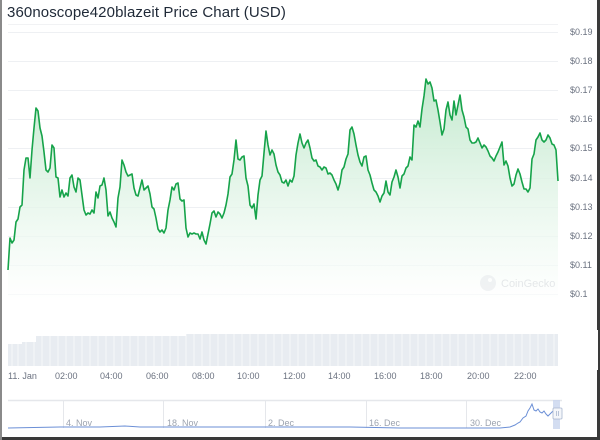 The image size is (600, 440). What do you see at coordinates (431, 376) in the screenshot?
I see `x-tick: 18:00` at bounding box center [431, 376].